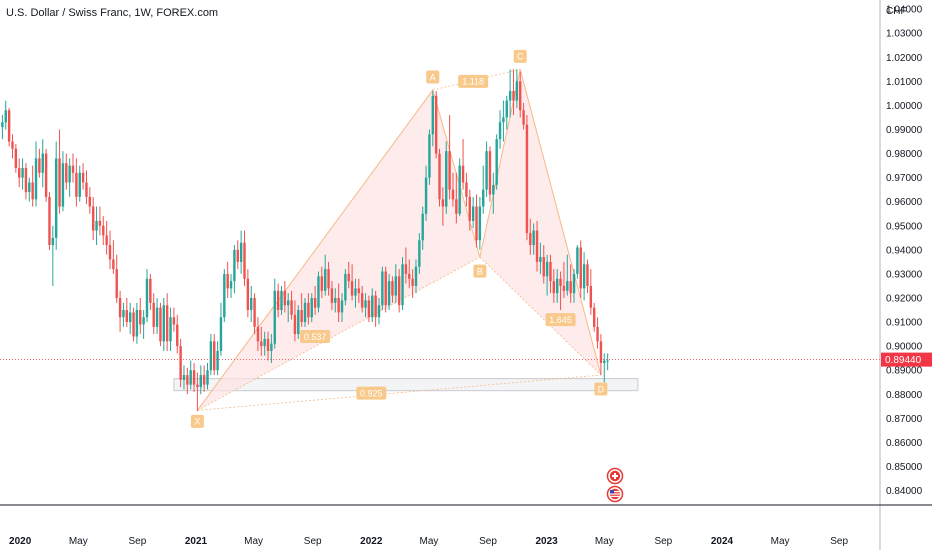 This screenshot has height=550, width=932. What do you see at coordinates (540, 316) in the screenshot?
I see `bd-ratio-line` at bounding box center [540, 316].